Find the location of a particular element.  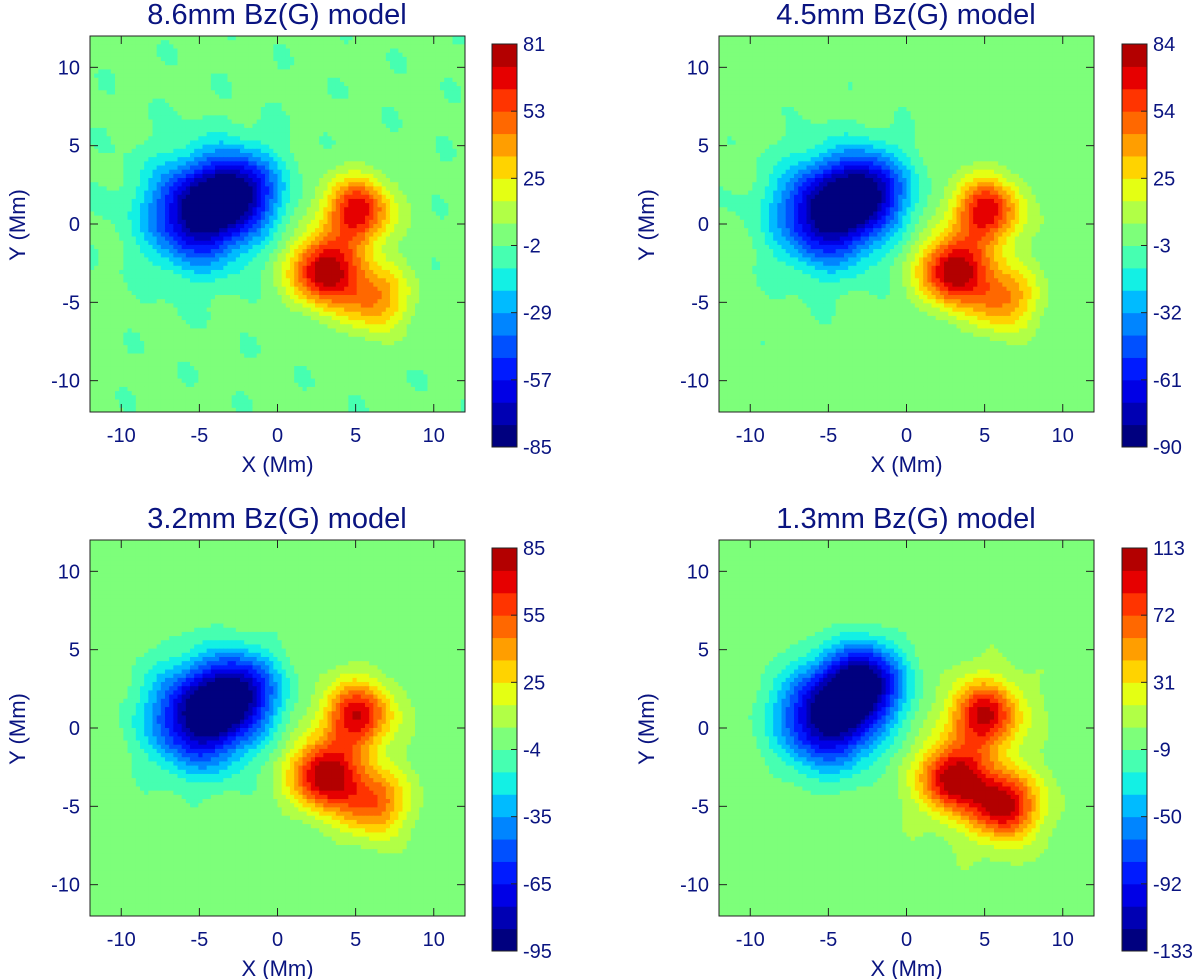

colorbar-tick-label: -35 is located at coordinates (537, 818).